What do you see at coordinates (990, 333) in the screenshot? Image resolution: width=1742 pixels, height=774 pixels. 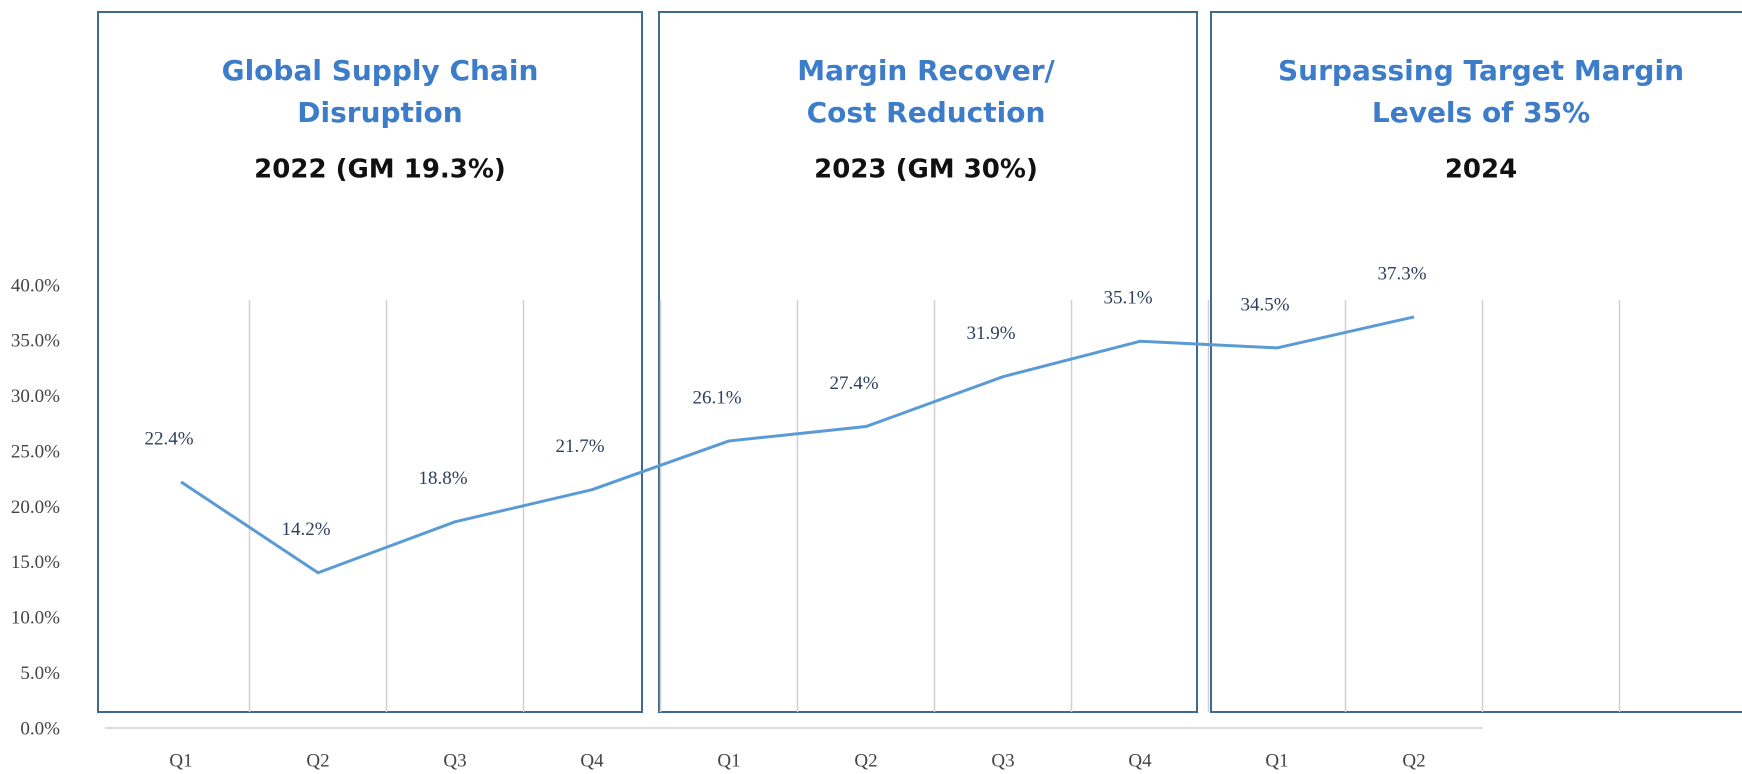 I see `data-label: 31.9%` at bounding box center [990, 333].